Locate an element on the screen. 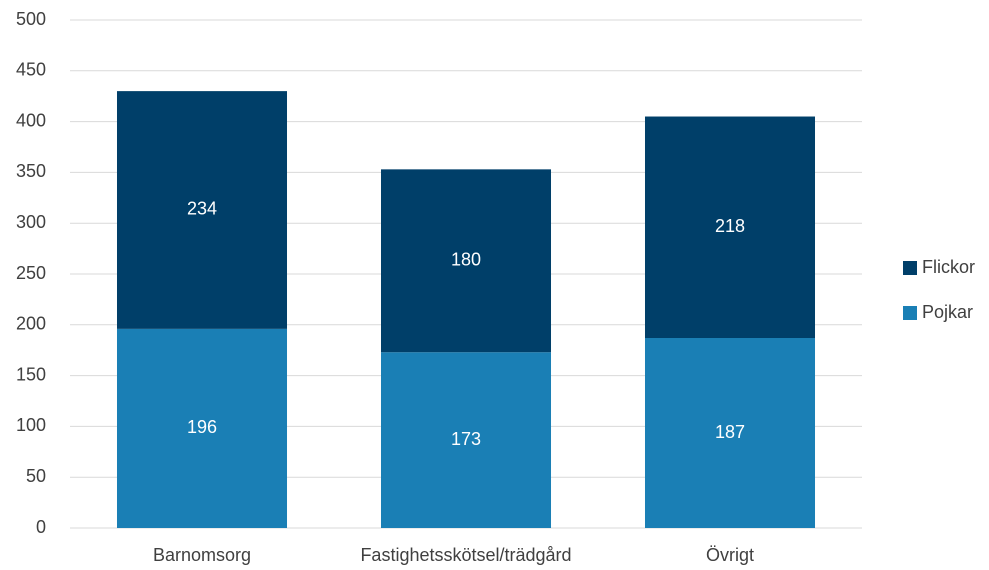 This screenshot has width=989, height=570. y-tick-label: 50 is located at coordinates (36, 476).